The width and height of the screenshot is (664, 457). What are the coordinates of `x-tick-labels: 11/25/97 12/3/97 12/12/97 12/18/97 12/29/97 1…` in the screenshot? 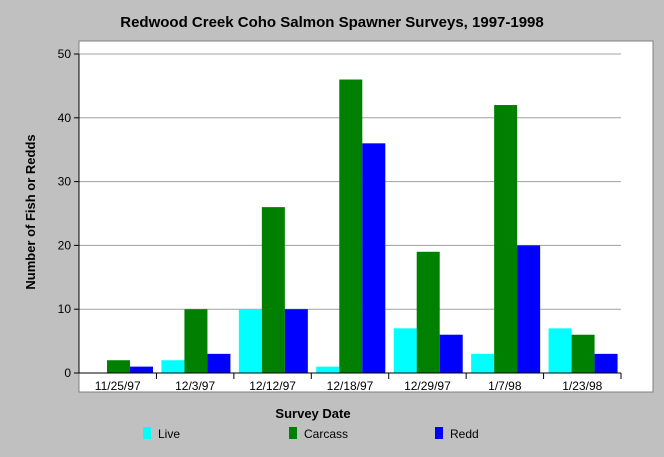 It's located at (349, 386).